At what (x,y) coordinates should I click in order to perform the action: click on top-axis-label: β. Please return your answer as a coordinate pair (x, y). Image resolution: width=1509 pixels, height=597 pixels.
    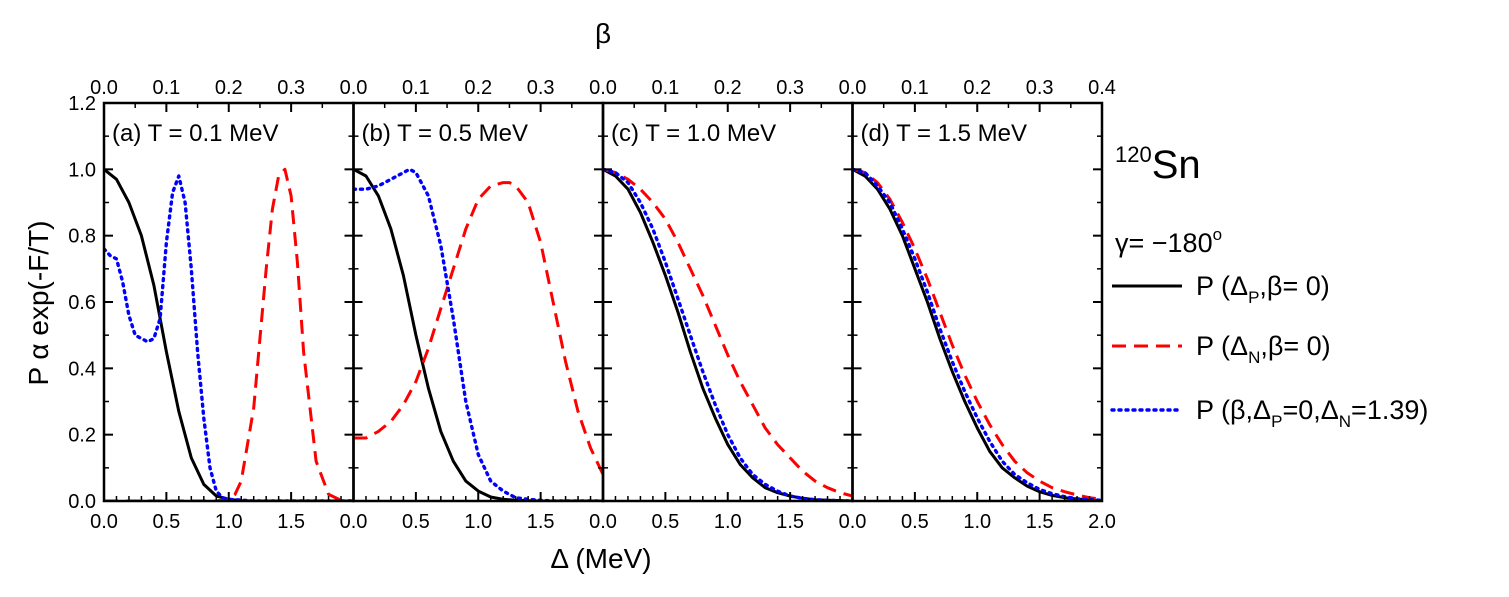
    Looking at the image, I should click on (603, 33).